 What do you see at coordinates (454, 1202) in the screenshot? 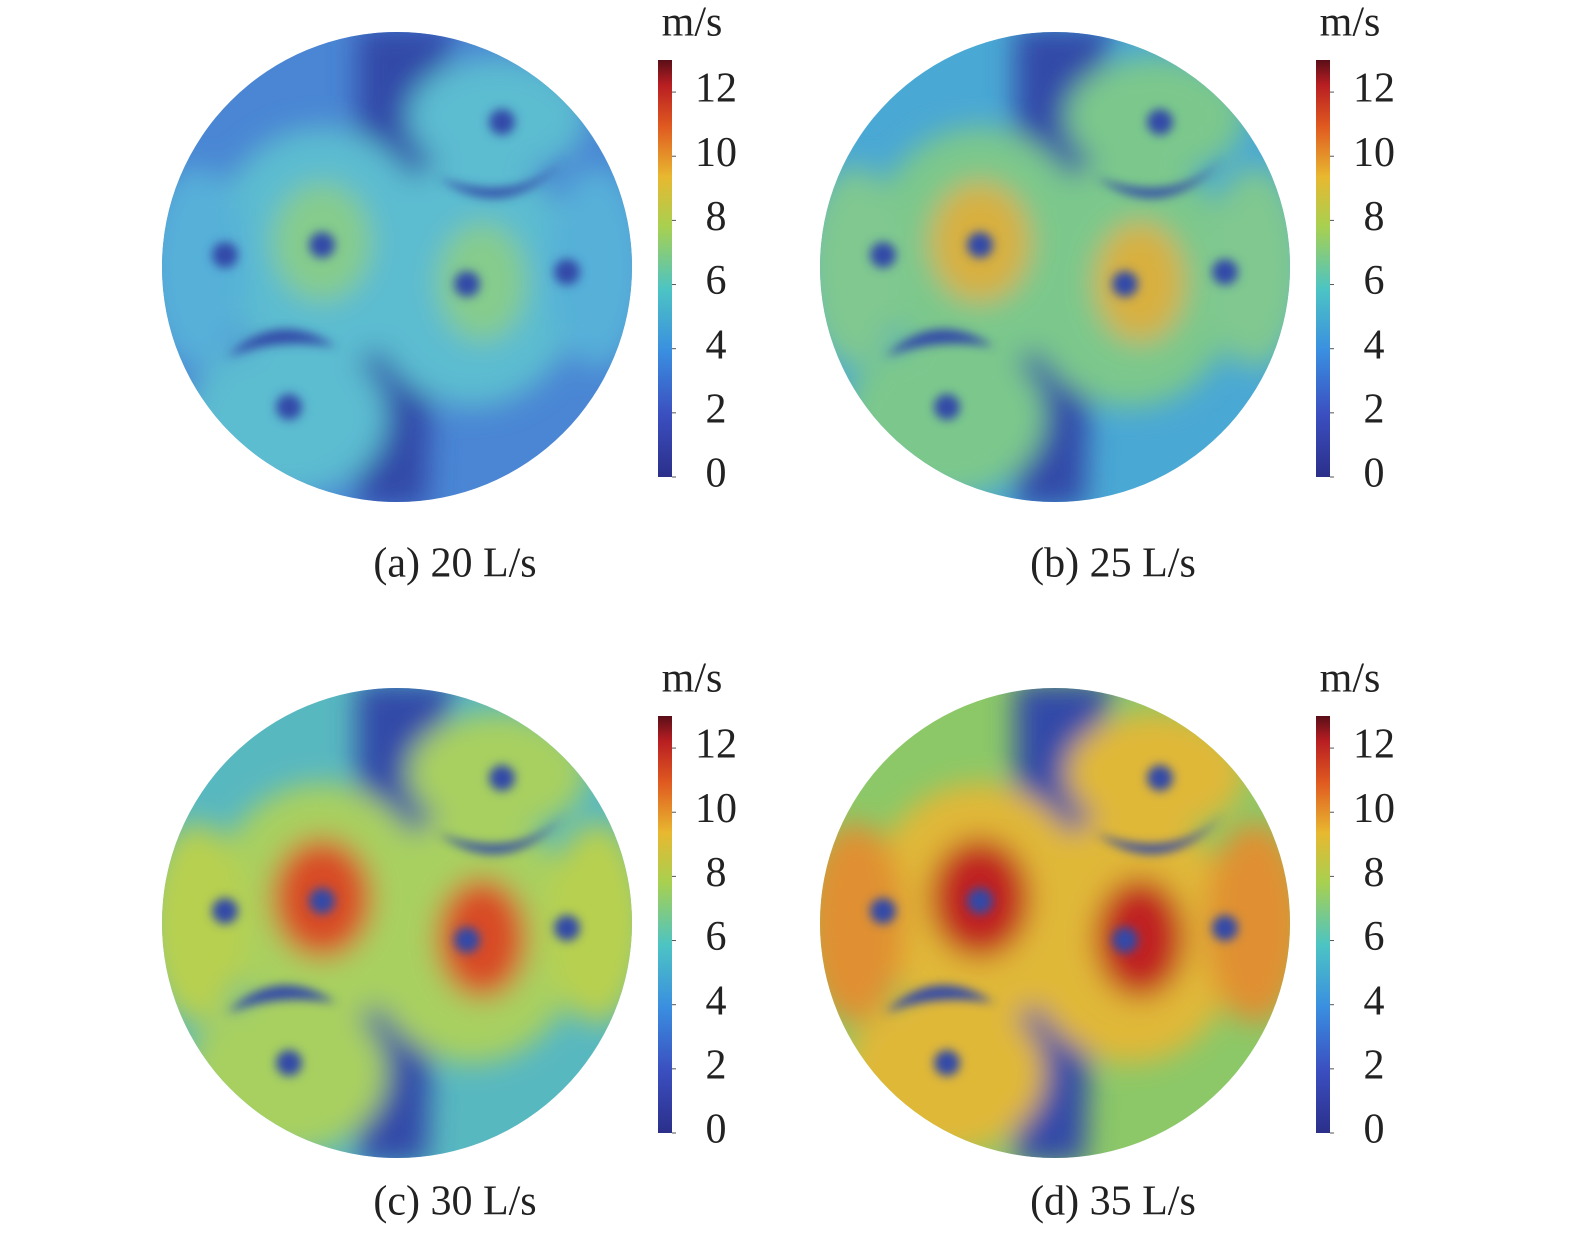
I see `caption: (c) 30 L/s` at bounding box center [454, 1202].